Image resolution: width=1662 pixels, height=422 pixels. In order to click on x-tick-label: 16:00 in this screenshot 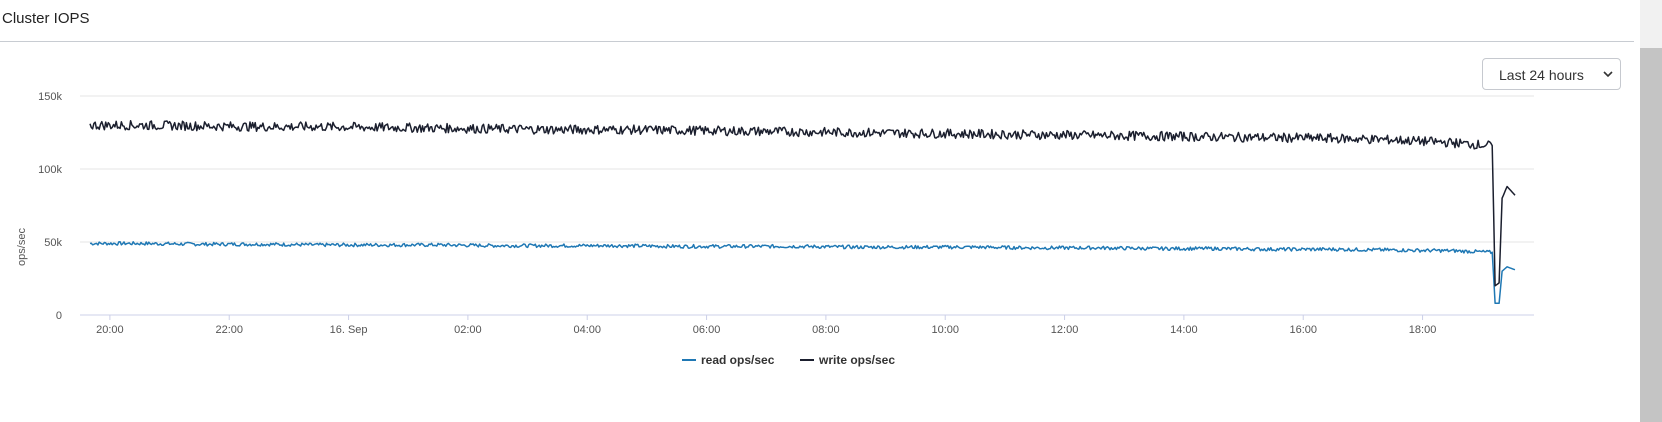, I will do `click(1303, 330)`.